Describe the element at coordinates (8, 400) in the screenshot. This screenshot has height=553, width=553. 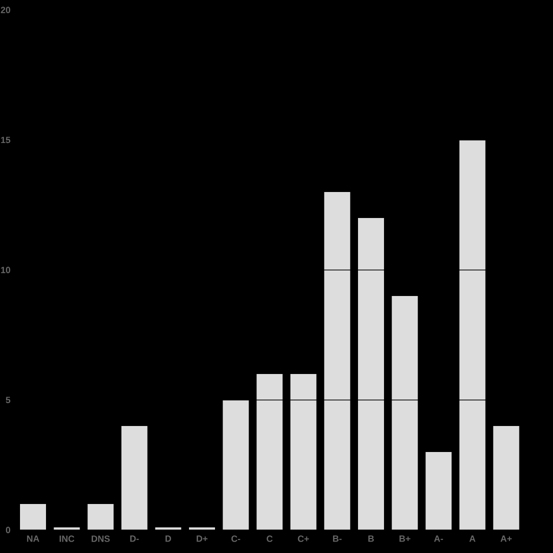
I see `y-tick-label: 5` at that location.